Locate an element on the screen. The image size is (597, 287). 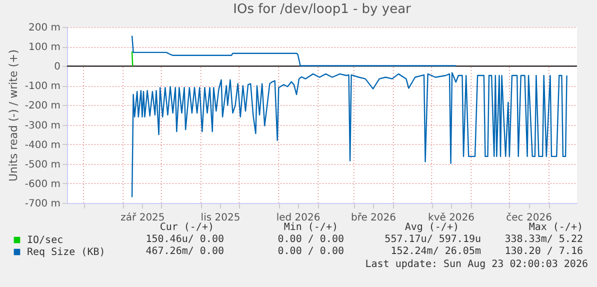
y-tick-label: -100 m is located at coordinates (42, 86).